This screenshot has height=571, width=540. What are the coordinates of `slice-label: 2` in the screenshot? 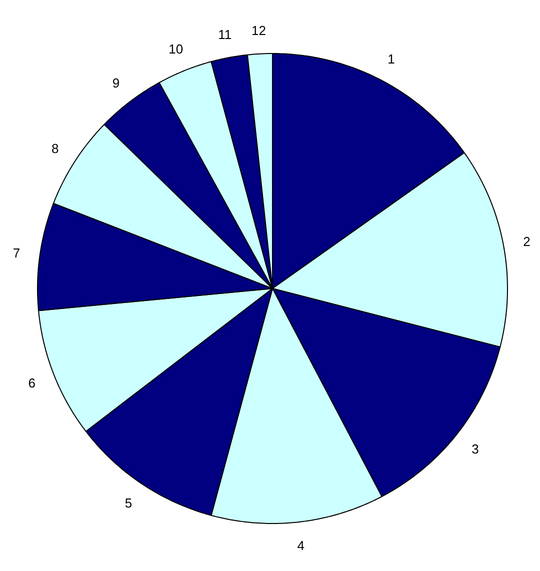 It's located at (526, 242).